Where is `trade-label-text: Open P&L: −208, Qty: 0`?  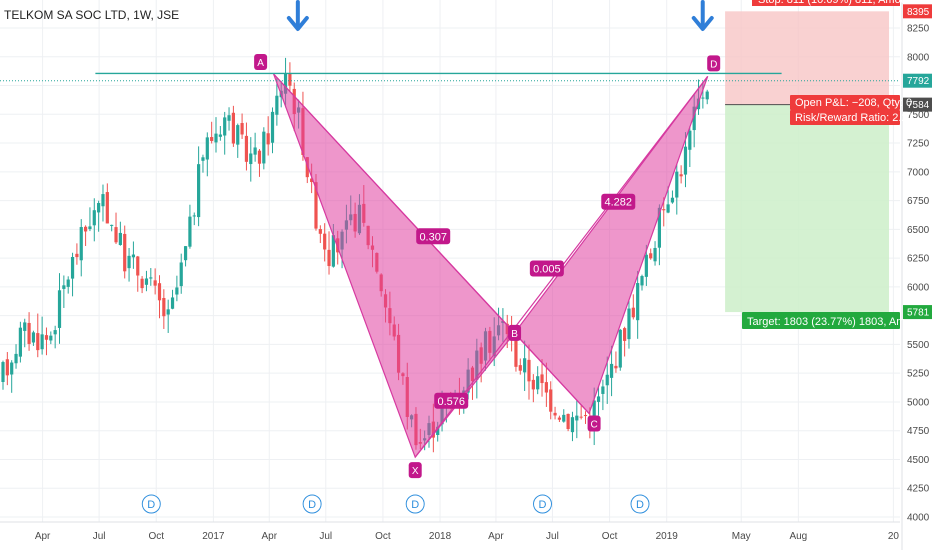
trade-label-text: Open P&L: −208, Qty: 0 is located at coordinates (853, 103).